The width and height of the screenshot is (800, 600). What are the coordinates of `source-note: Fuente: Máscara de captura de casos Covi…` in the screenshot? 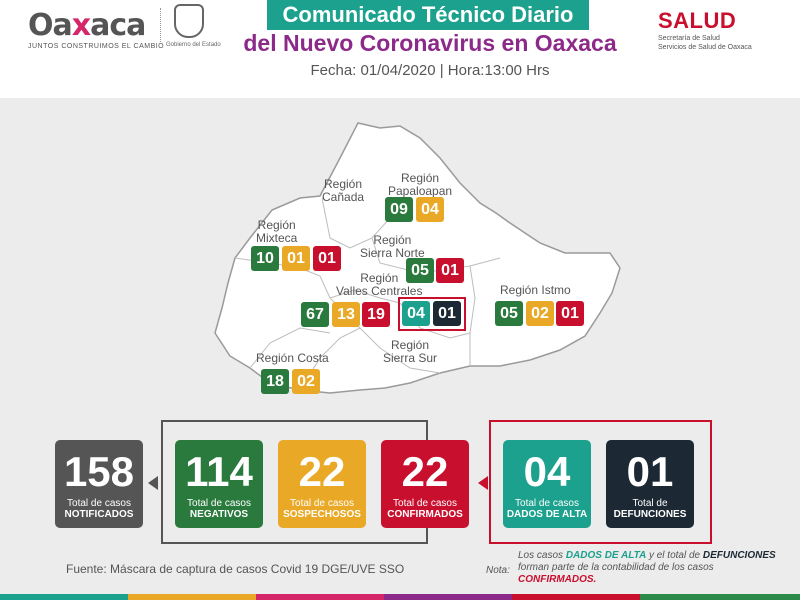 It's located at (235, 569).